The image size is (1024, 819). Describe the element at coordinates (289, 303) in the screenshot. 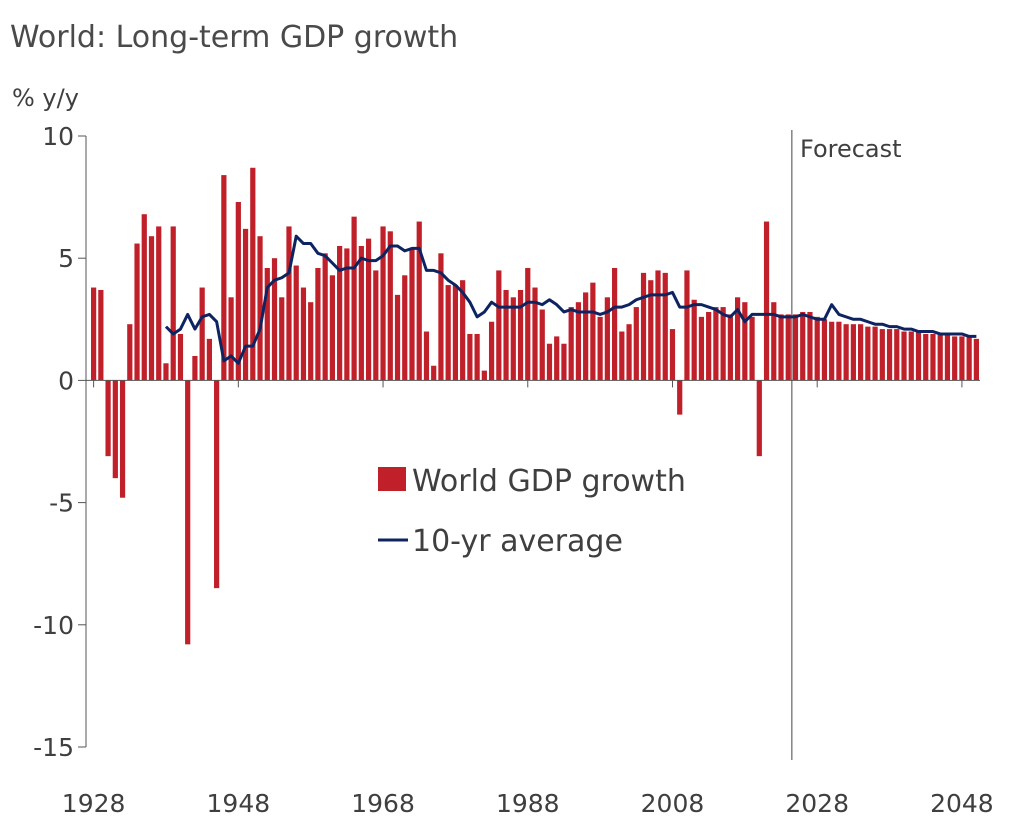

I see `bar-1955` at that location.